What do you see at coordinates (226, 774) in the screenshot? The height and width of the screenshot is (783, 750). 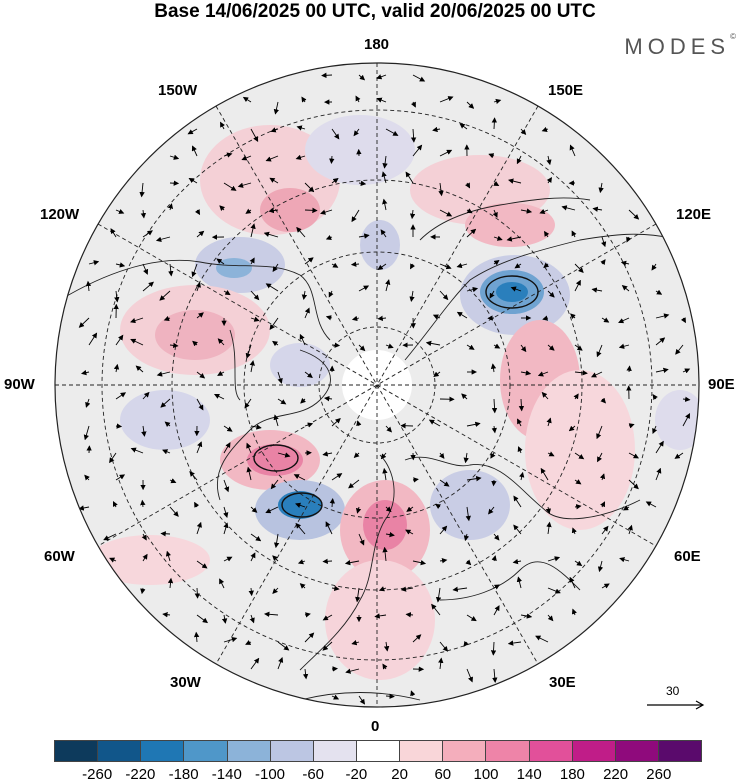 I see `colorbar-tick-label: -140` at bounding box center [226, 774].